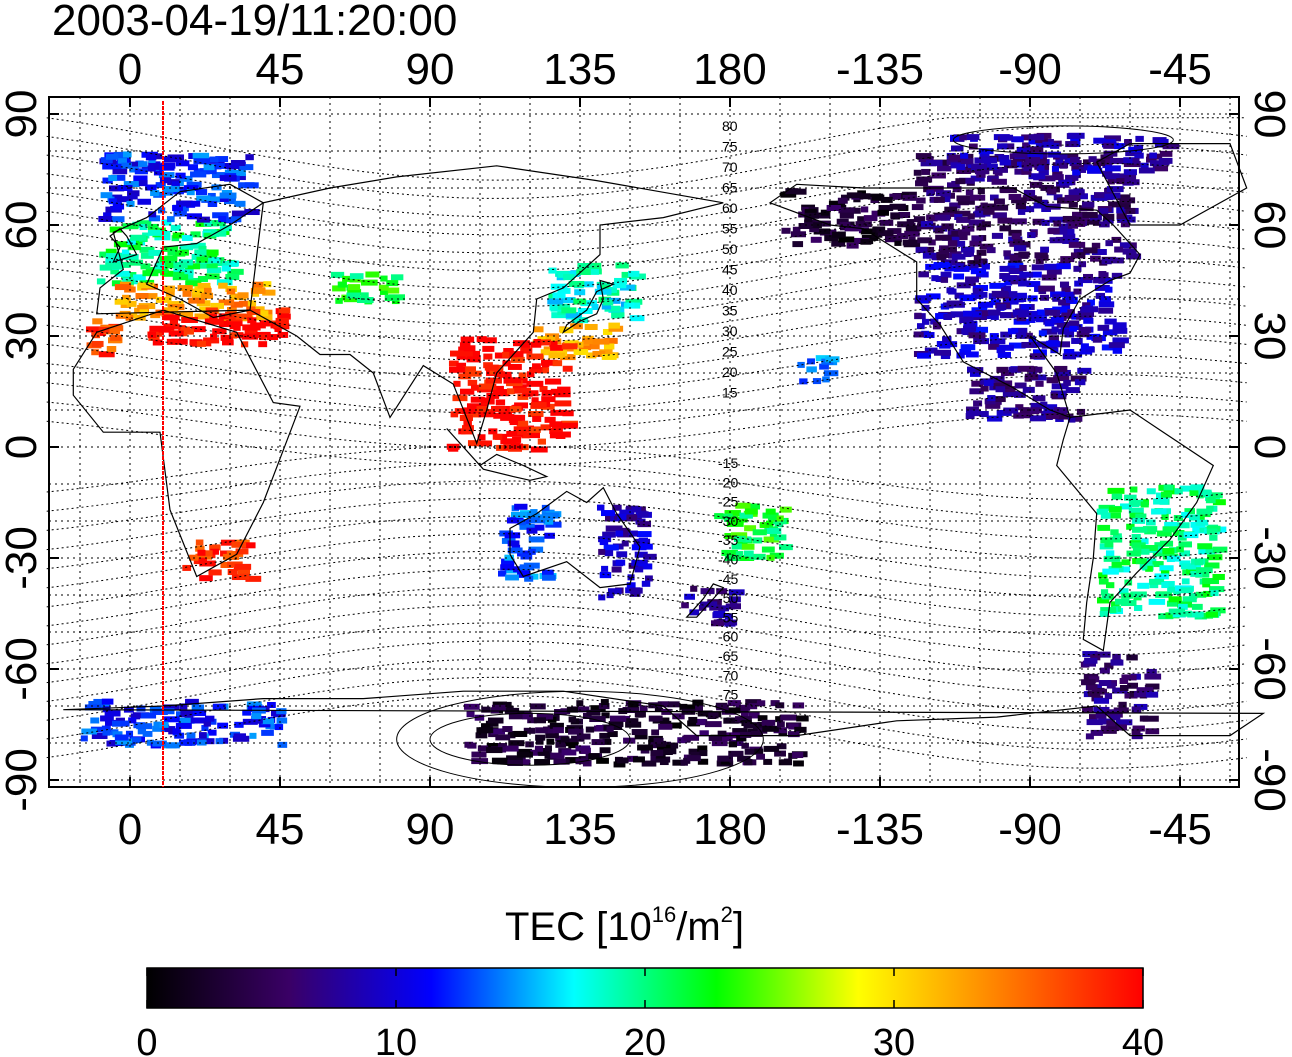  What do you see at coordinates (1268, 336) in the screenshot?
I see `lat-tick-label-right: 30` at bounding box center [1268, 336].